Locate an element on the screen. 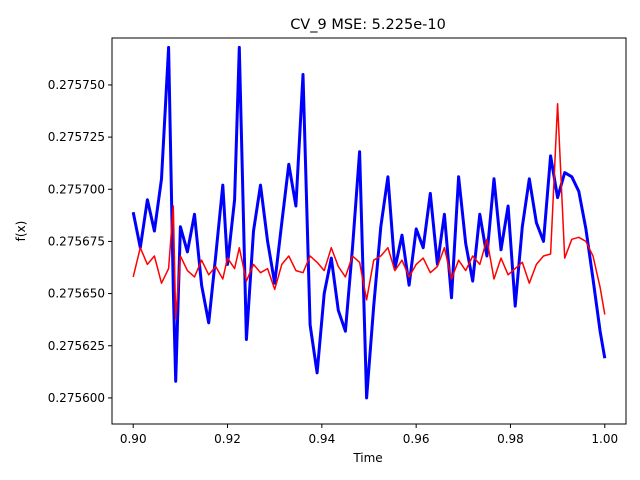 This screenshot has width=640, height=480. y-axis-label: f(x) is located at coordinates (21, 231).